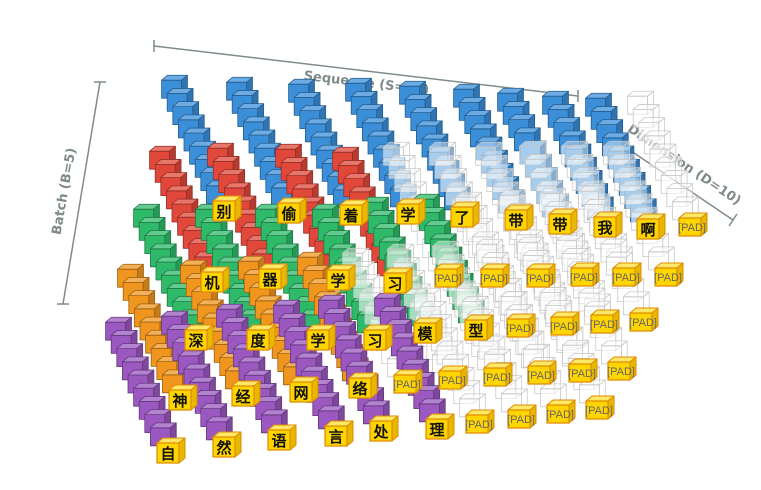 The image size is (761, 490). I want to click on token: 机, so click(215, 279).